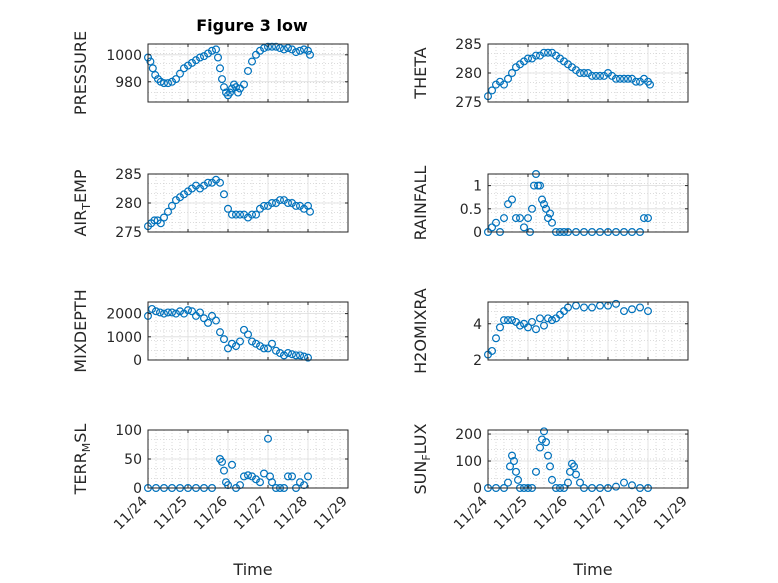 The height and width of the screenshot is (583, 778). What do you see at coordinates (210, 204) in the screenshot?
I see `subplot-3: 275 280 285 AIRTEMP` at bounding box center [210, 204].